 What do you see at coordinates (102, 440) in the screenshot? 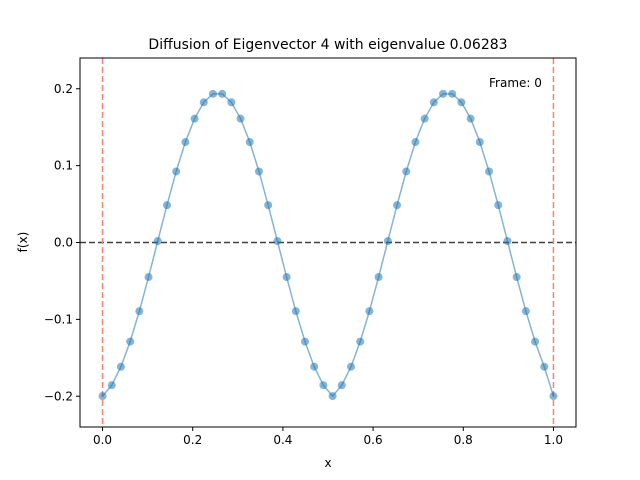
I see `x-tick-label: 0.0` at bounding box center [102, 440].